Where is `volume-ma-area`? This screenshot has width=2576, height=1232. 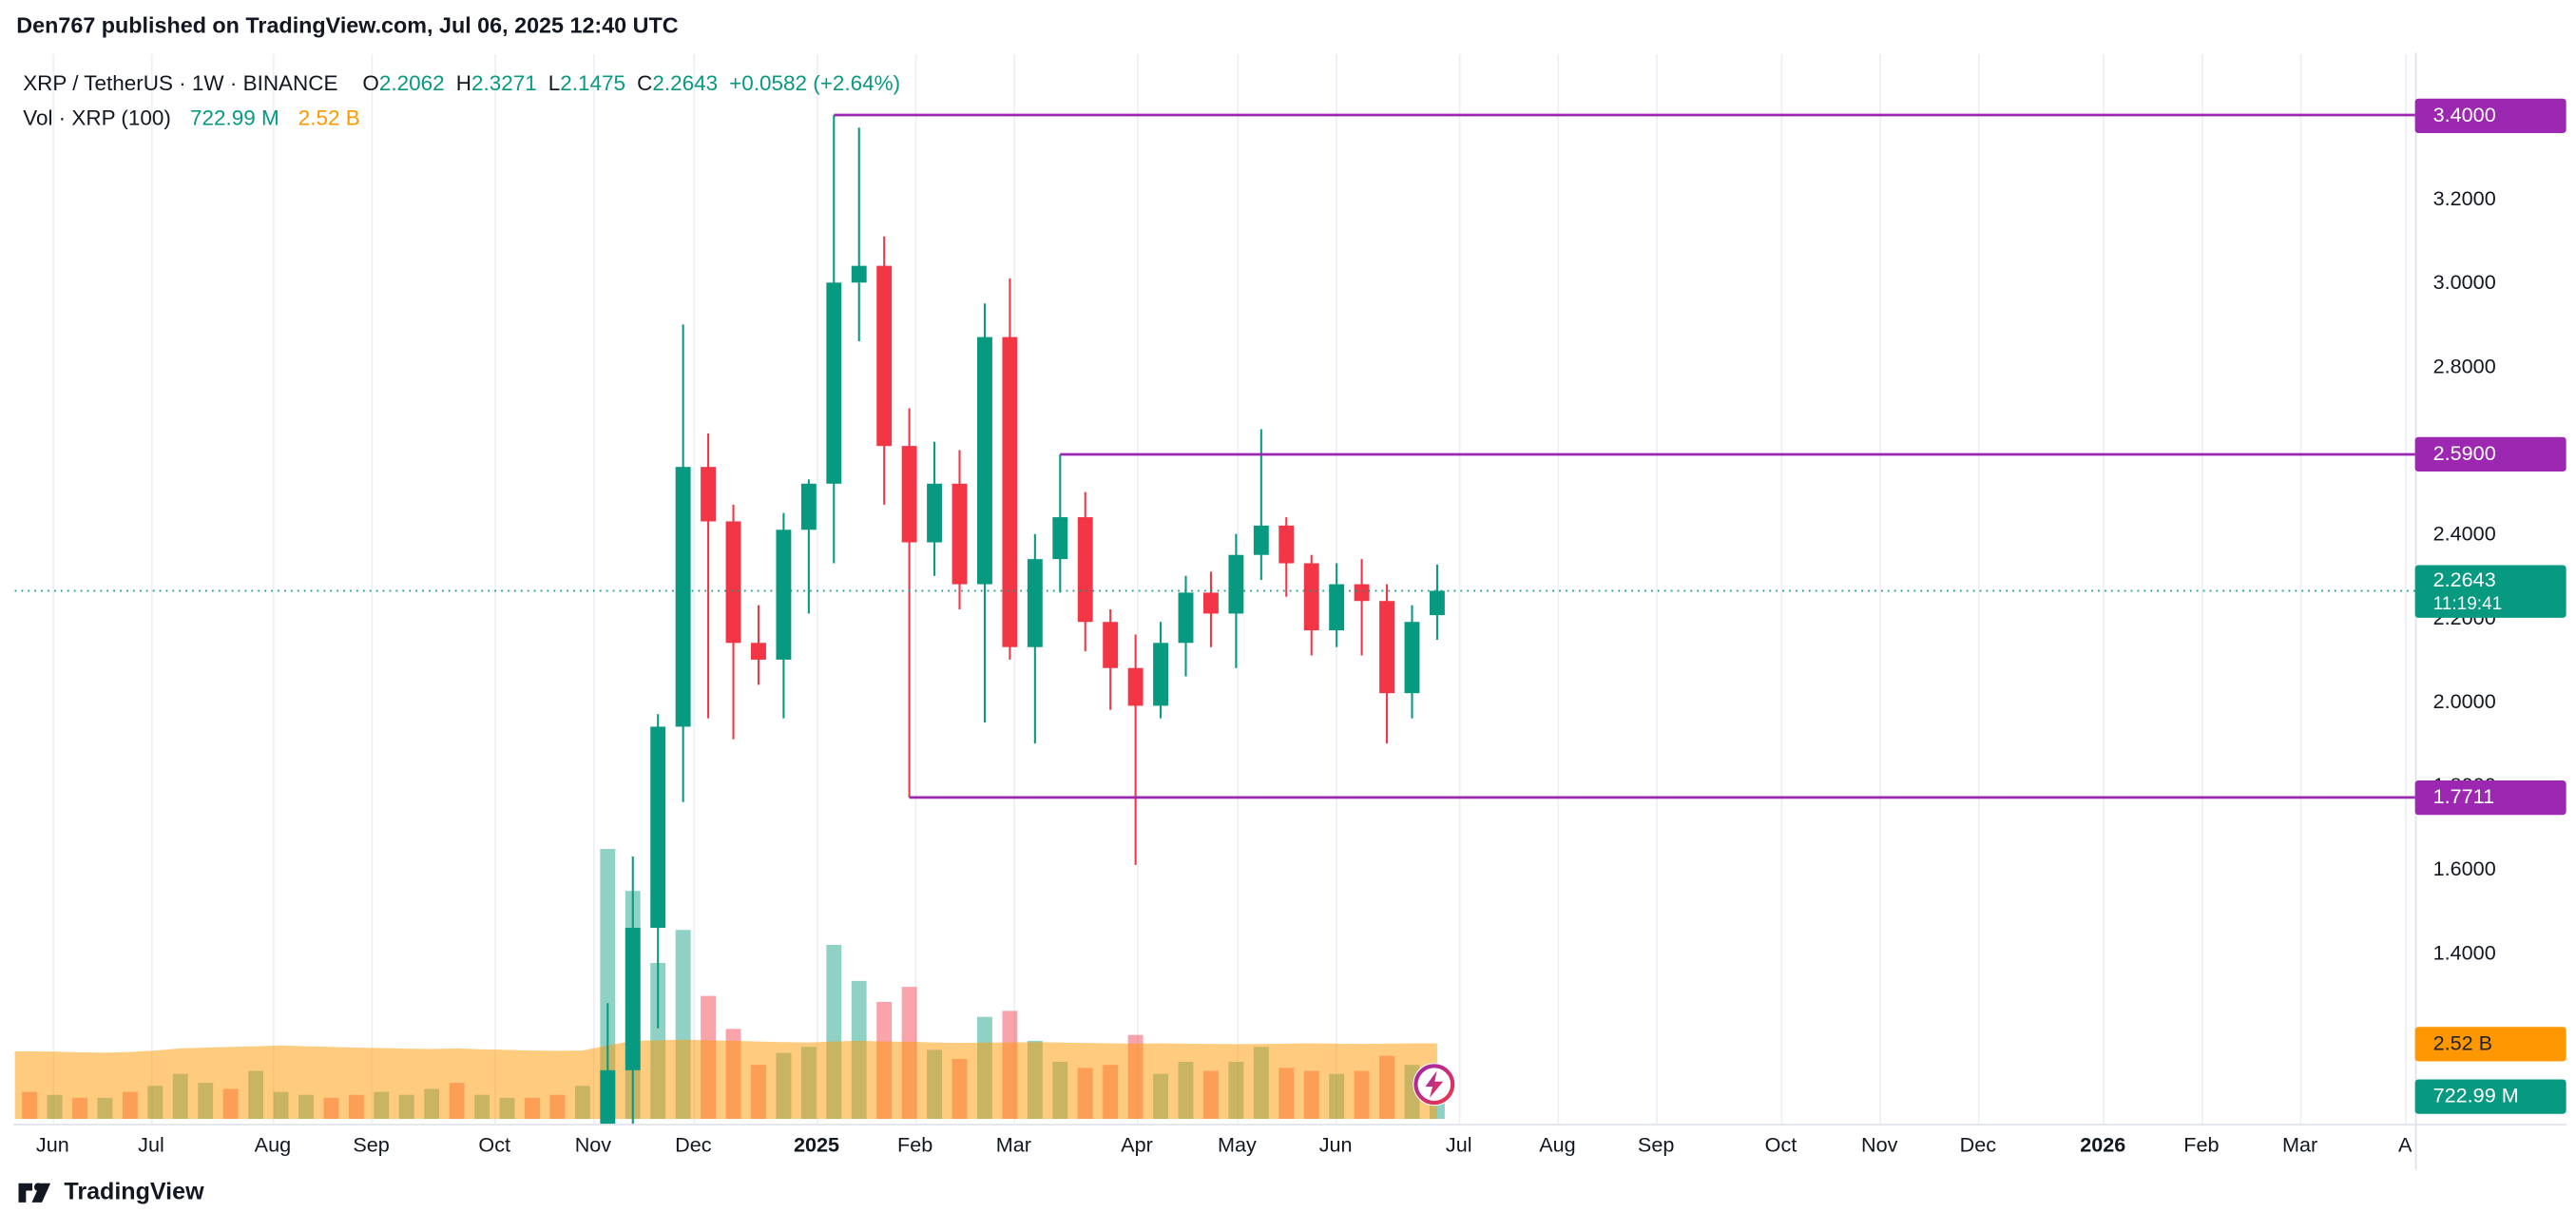
volume-ma-area is located at coordinates (726, 1079).